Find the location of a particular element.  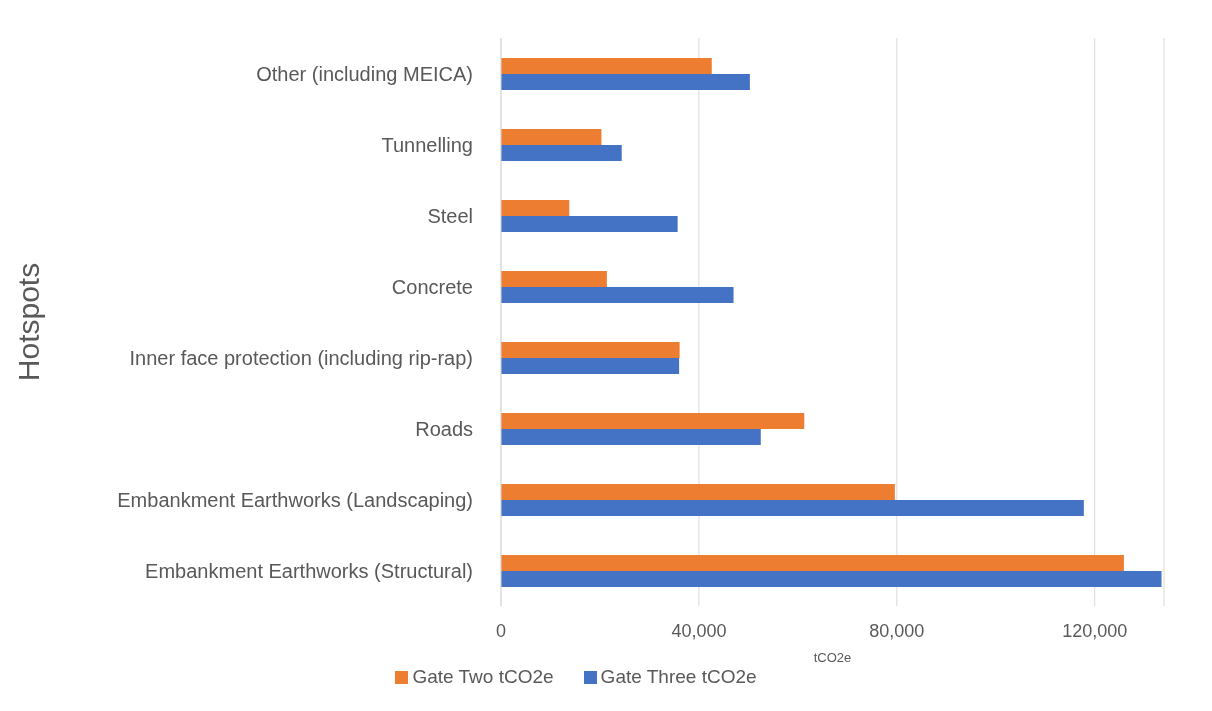

y-tick-label: Steel is located at coordinates (450, 215).